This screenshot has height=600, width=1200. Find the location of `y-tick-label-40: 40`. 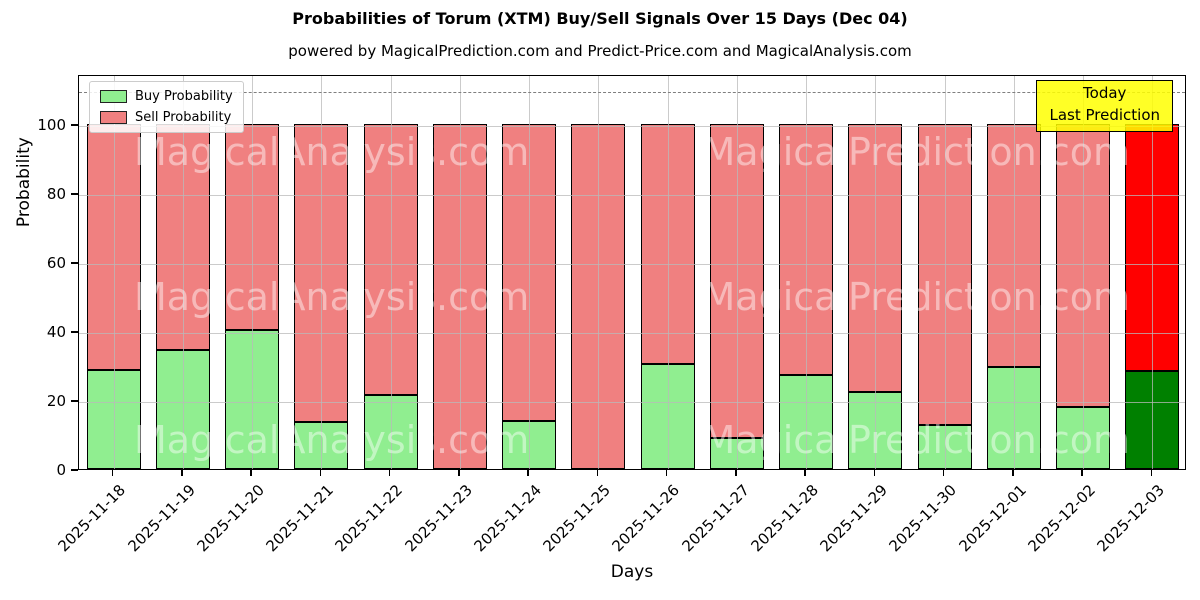

y-tick-label-40: 40 is located at coordinates (56, 332).